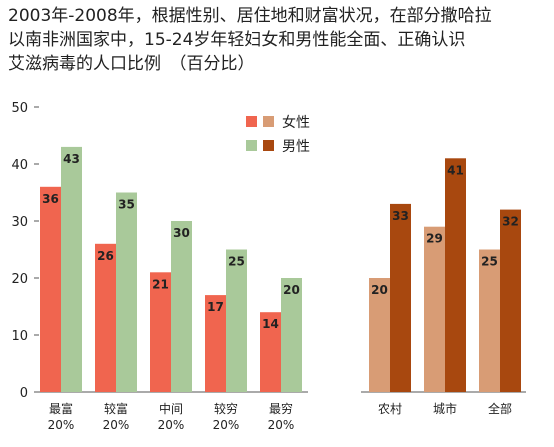 The width and height of the screenshot is (554, 447). What do you see at coordinates (270, 324) in the screenshot?
I see `data-label-wealth-female: 14` at bounding box center [270, 324].